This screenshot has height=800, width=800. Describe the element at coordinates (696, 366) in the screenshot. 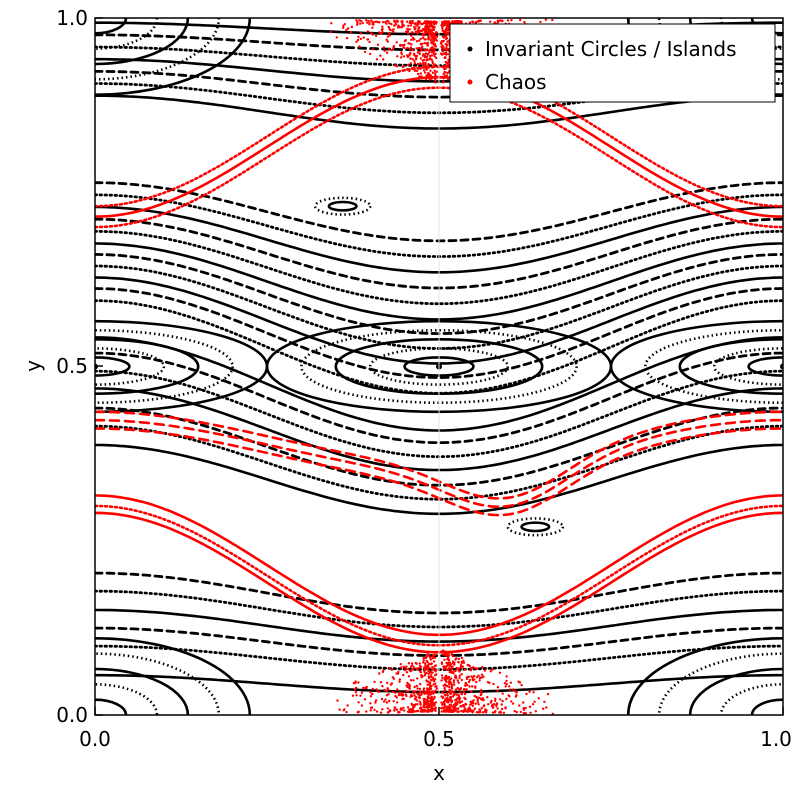

I see `island-orbit` at that location.